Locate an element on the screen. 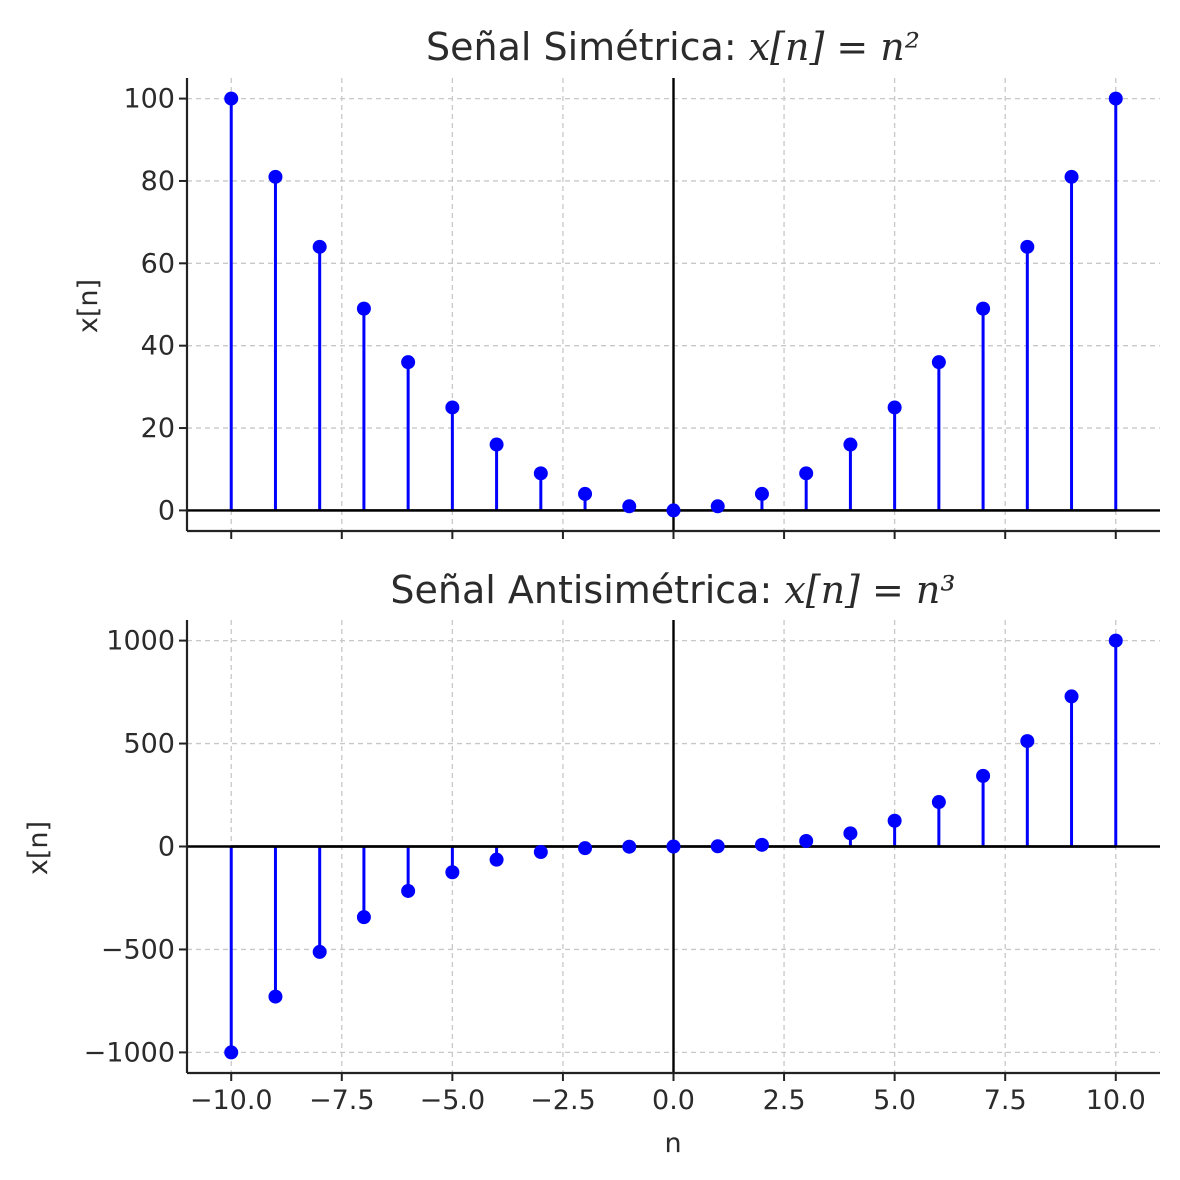  x-axis-label: n is located at coordinates (672, 1143).